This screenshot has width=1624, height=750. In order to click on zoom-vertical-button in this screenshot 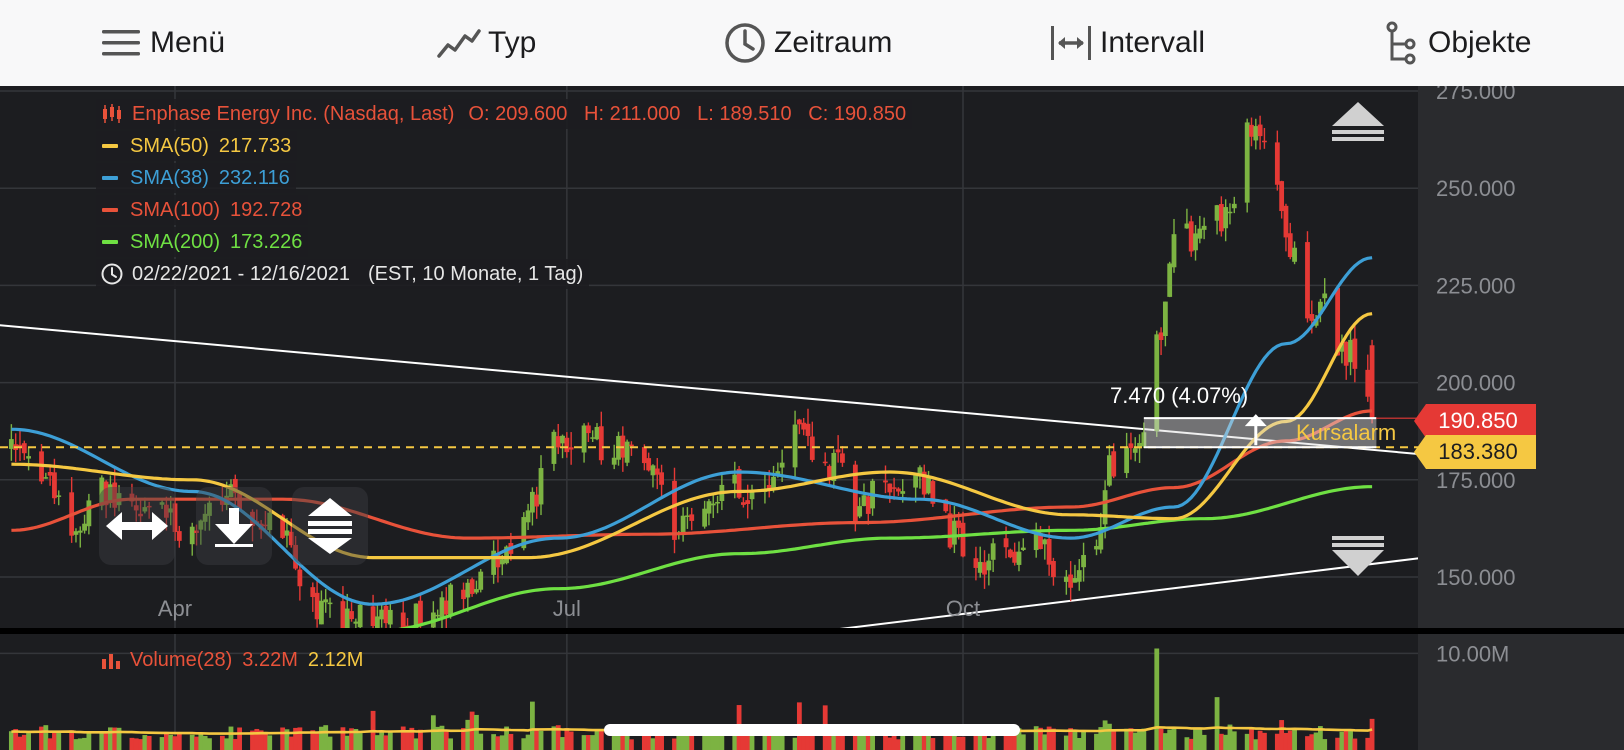, I will do `click(330, 526)`.